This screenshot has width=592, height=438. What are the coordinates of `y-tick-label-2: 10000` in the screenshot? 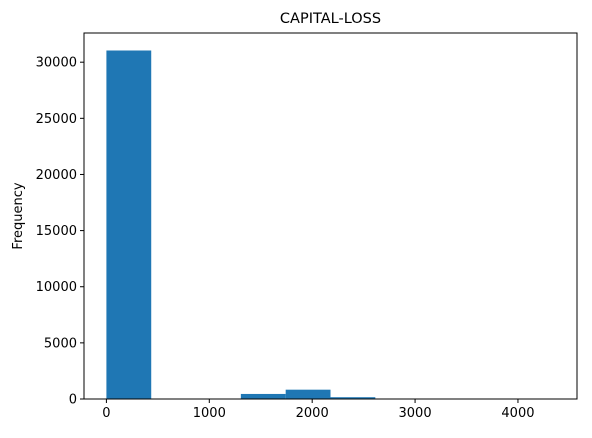 It's located at (56, 287).